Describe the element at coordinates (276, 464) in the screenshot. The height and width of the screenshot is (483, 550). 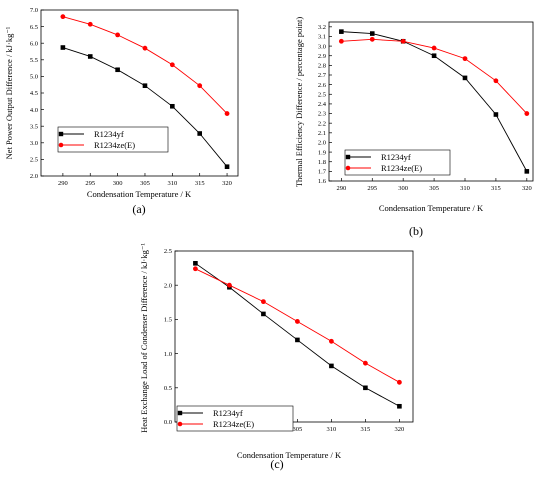
I see `panel-label: (c)` at that location.